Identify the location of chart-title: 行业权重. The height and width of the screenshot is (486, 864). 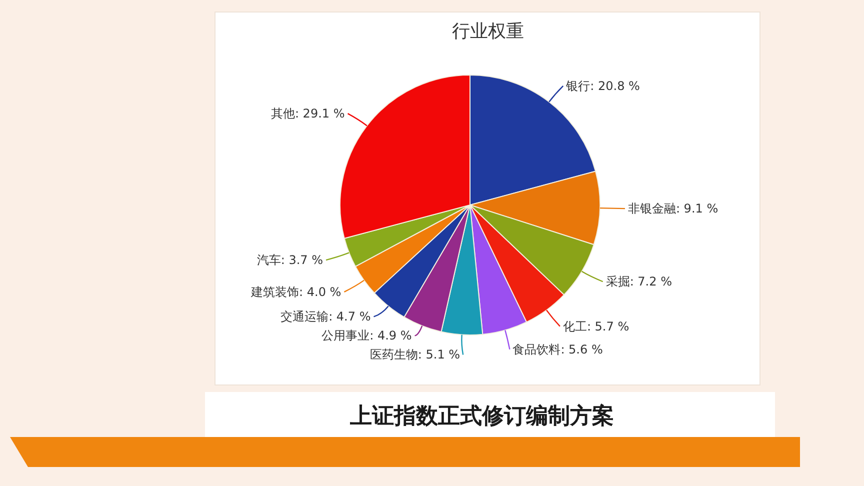
(488, 31).